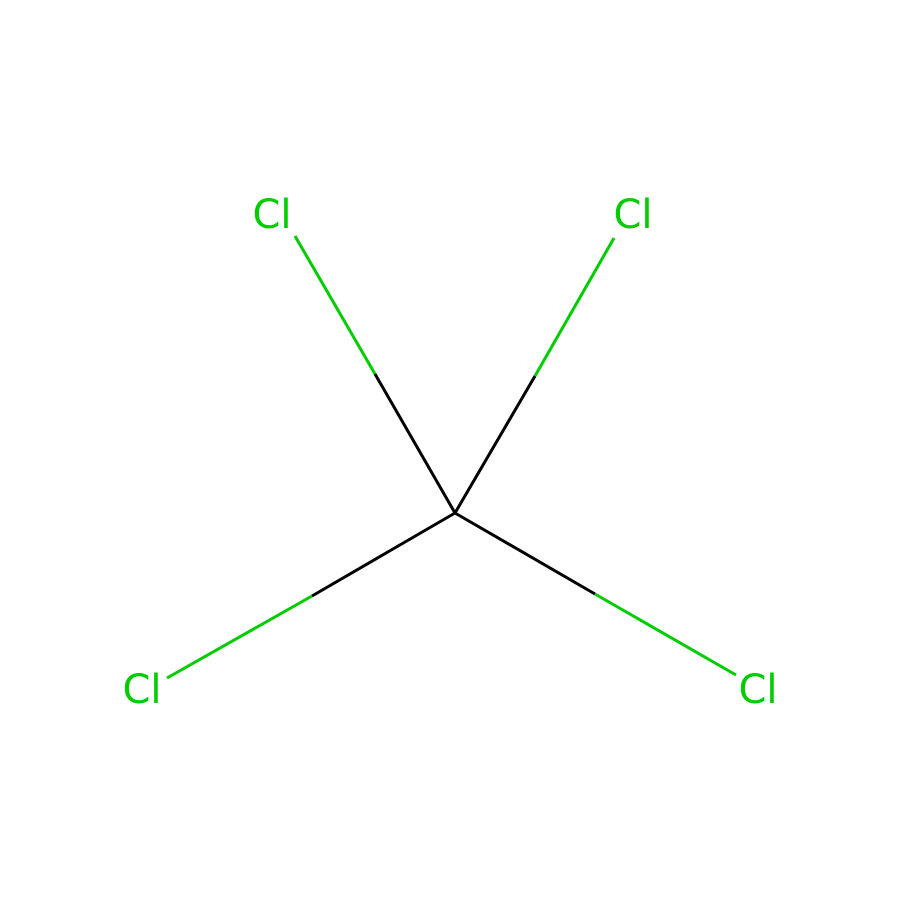 This screenshot has height=905, width=900. I want to click on bond-c-cl-upper-right, so click(534, 375).